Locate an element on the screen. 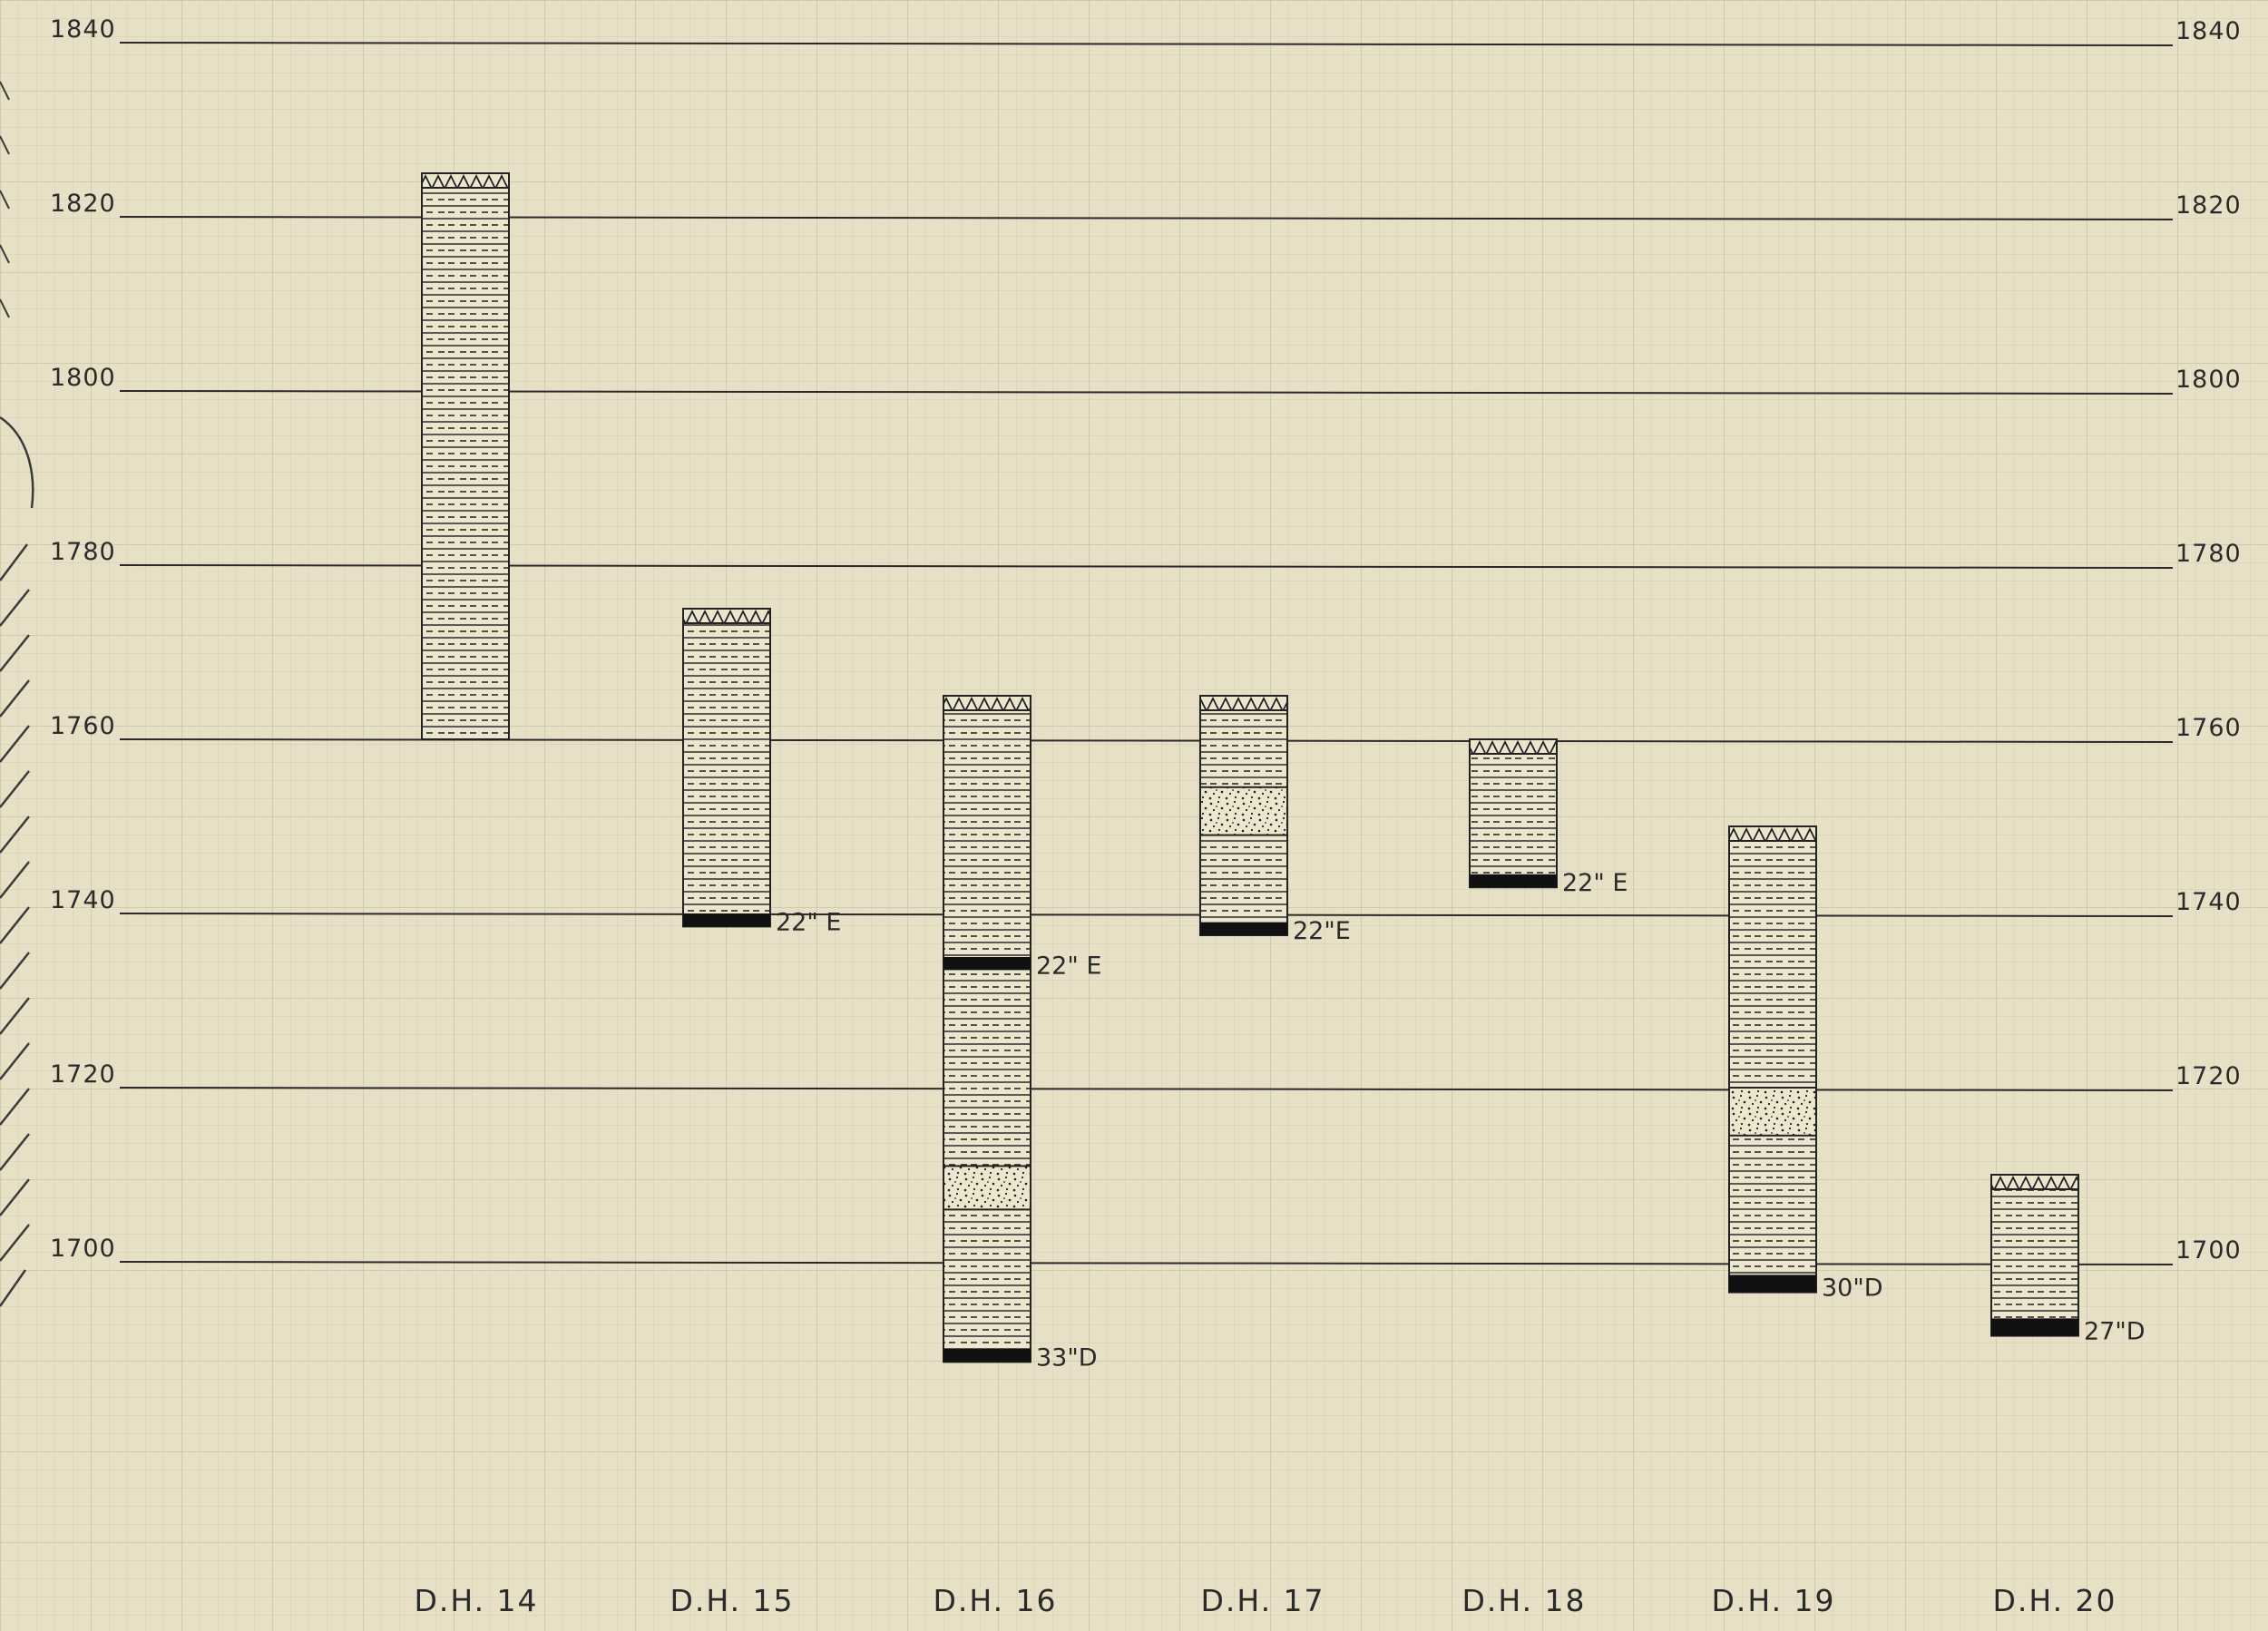 This screenshot has width=2268, height=1631. drill-hole-label: D.H. 18 is located at coordinates (1523, 1600).